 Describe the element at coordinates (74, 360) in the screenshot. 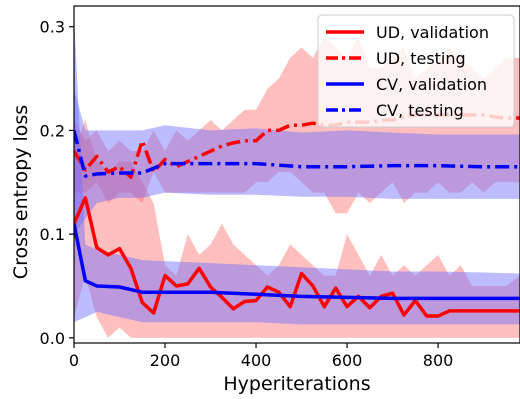

I see `x-tick-label: 0` at that location.